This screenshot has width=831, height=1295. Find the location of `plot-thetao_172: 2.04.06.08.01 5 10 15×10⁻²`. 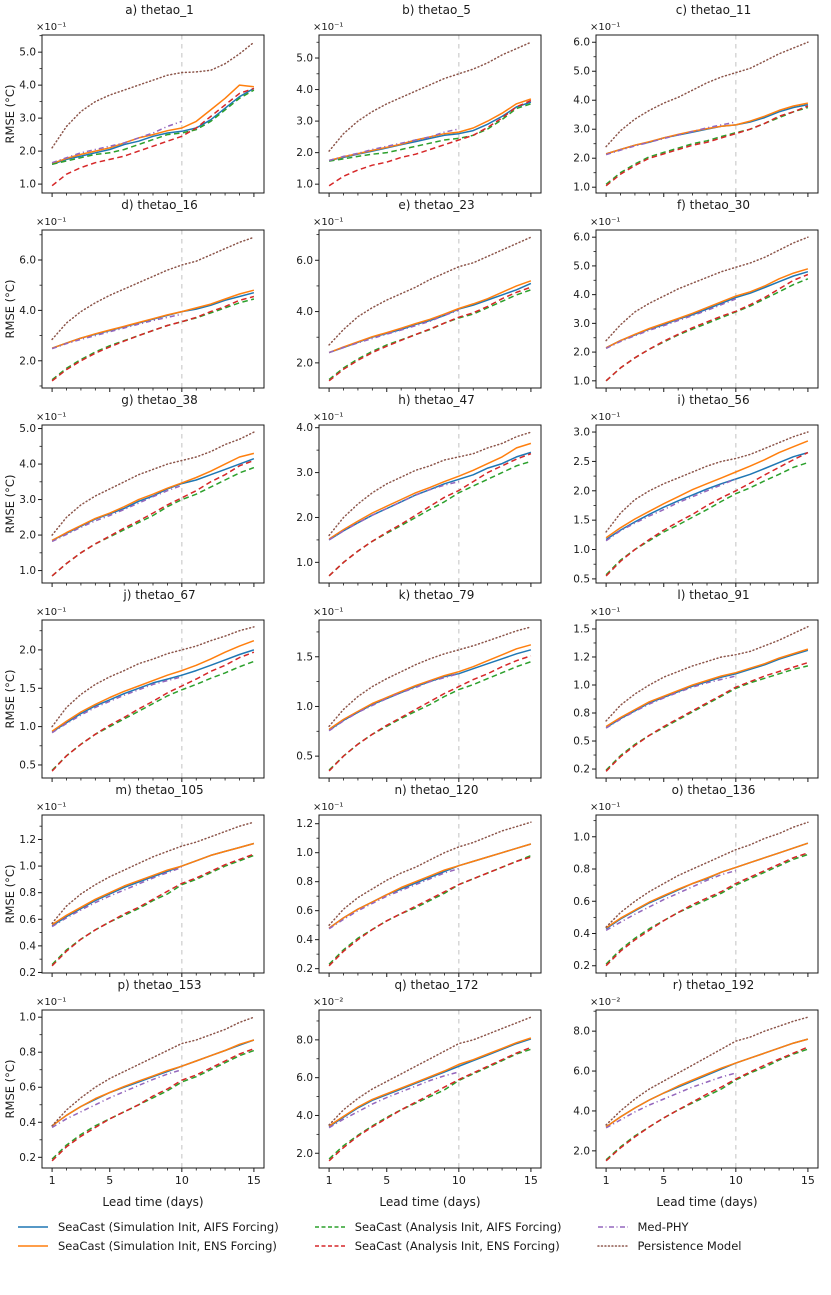

plot-thetao_172: 2.04.06.08.01 5 10 15×10⁻² is located at coordinates (419, 1092).